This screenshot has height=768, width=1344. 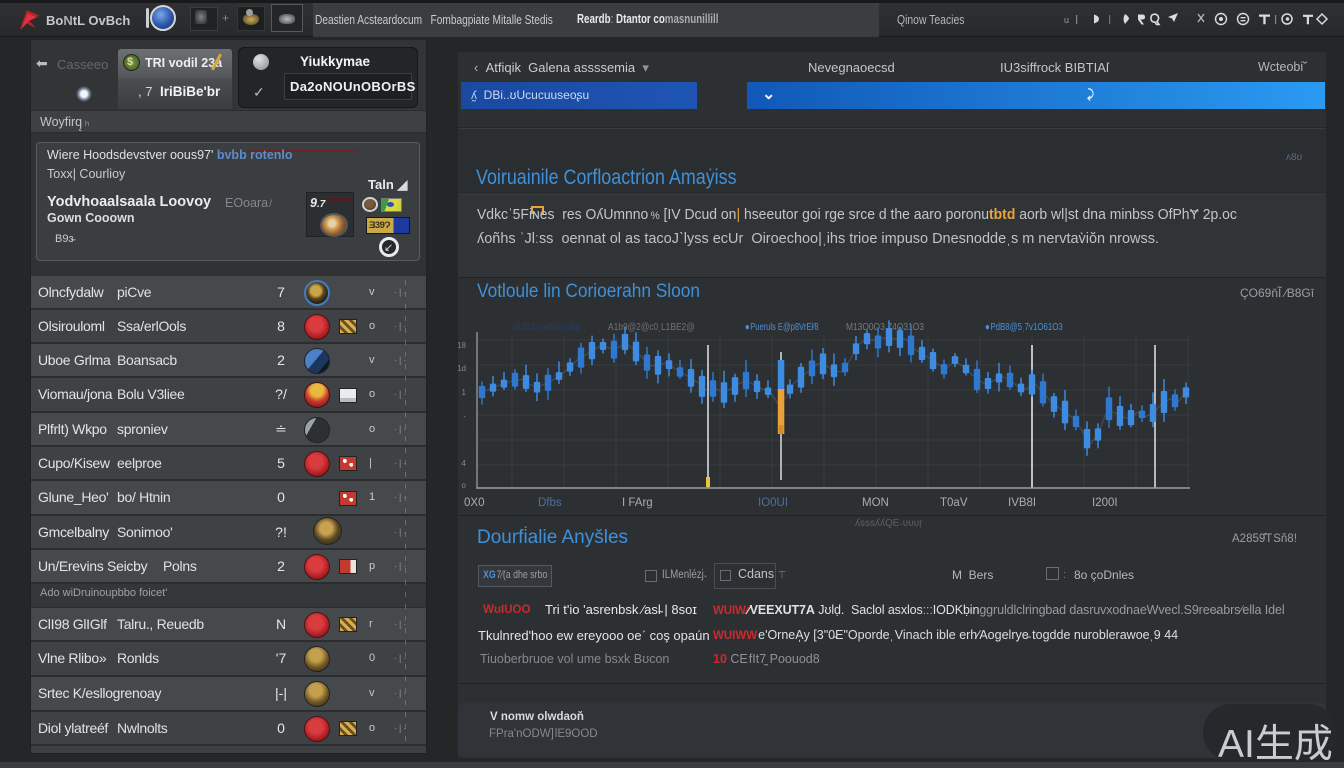 What do you see at coordinates (1066, 20) in the screenshot?
I see `svg-text: u` at bounding box center [1066, 20].